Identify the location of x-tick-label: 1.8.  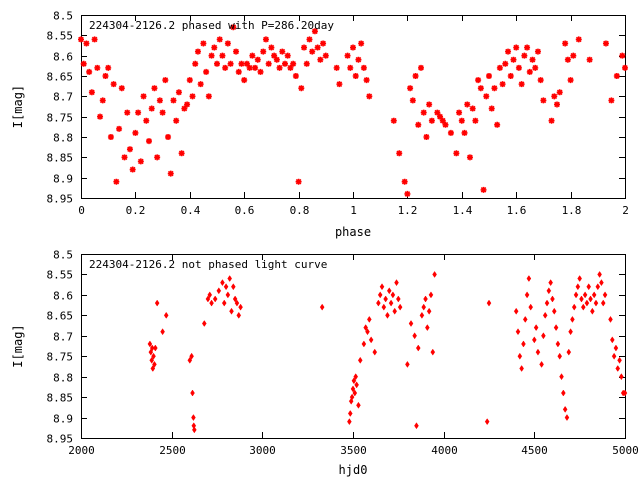
(572, 210).